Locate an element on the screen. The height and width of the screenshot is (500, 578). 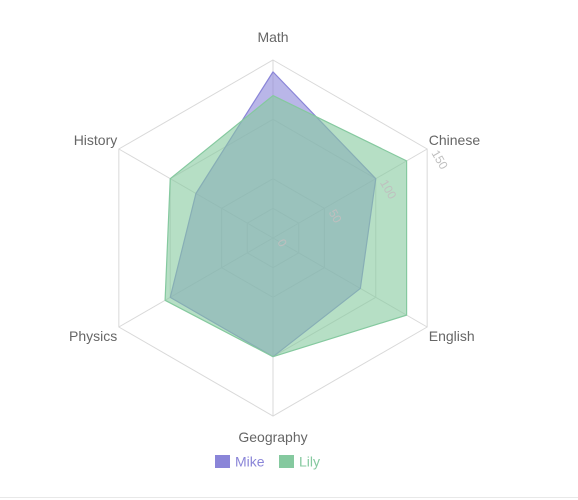
legend-item-mike: Mike is located at coordinates (240, 462).